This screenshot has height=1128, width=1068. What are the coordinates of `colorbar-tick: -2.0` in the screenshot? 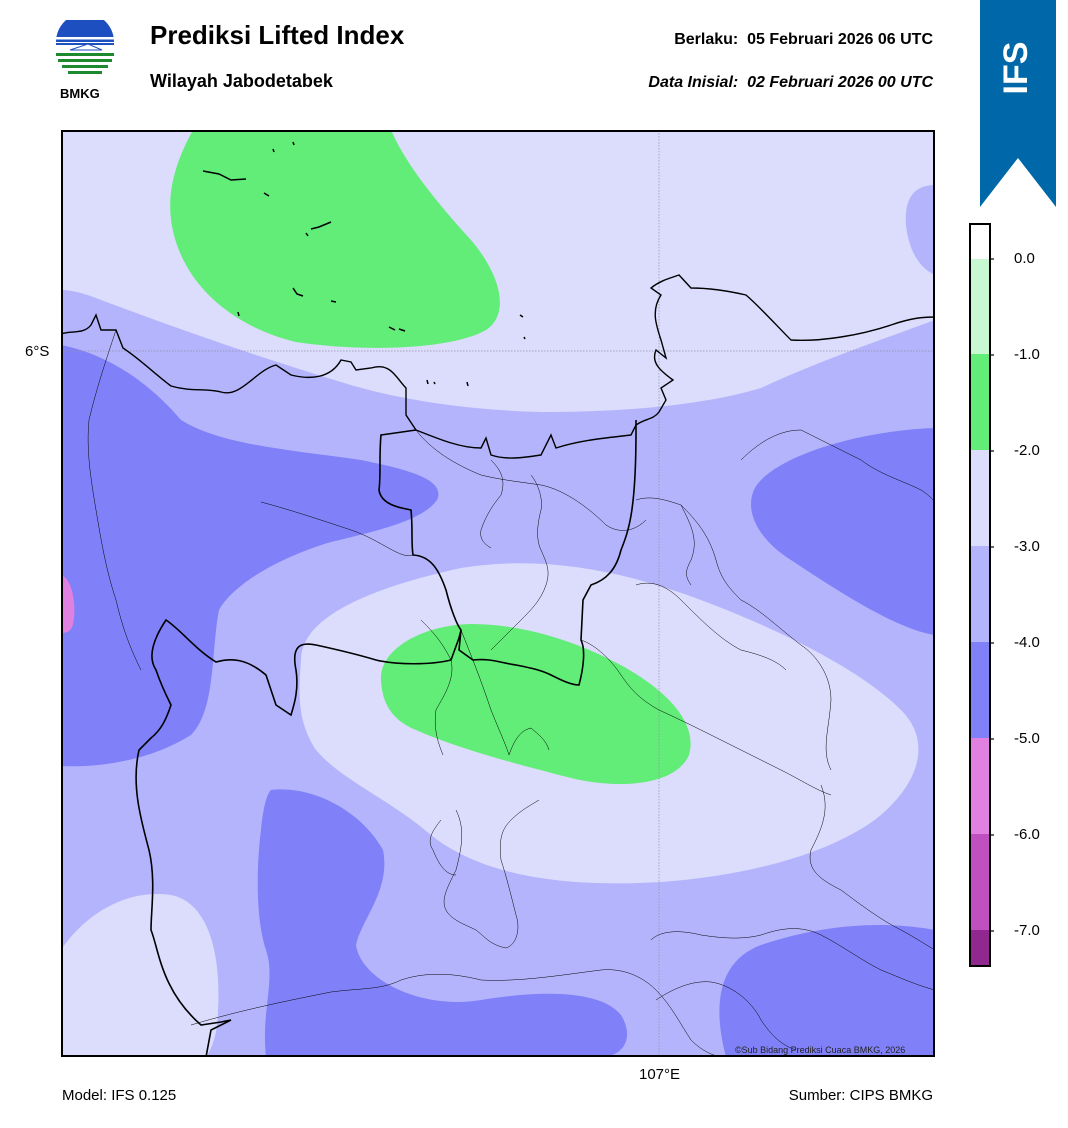 It's located at (1027, 450).